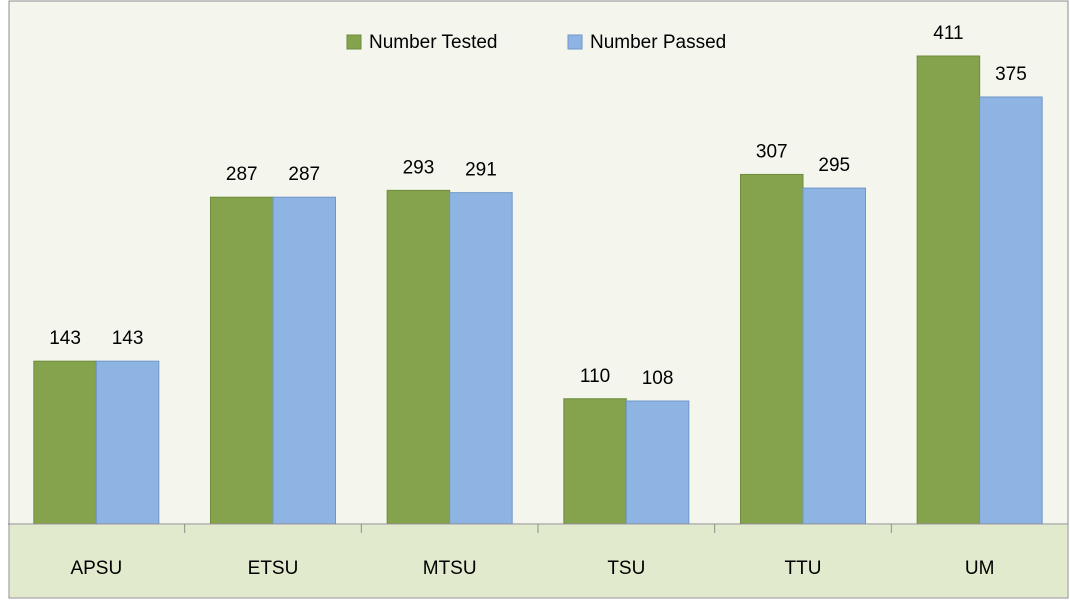 The width and height of the screenshot is (1070, 600). What do you see at coordinates (980, 568) in the screenshot?
I see `x-tick-label: UM` at bounding box center [980, 568].